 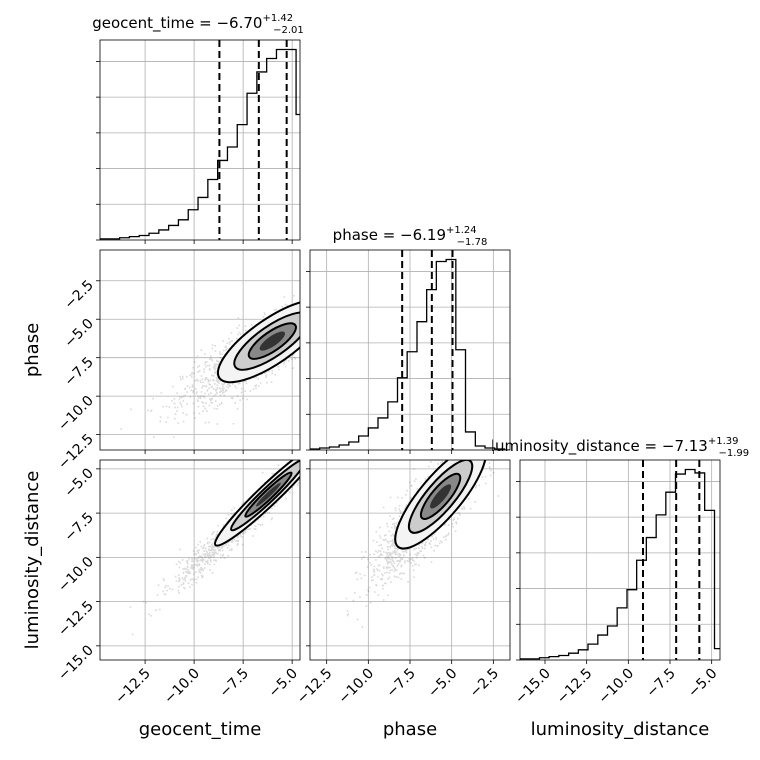 I want to click on x-tick-label-scatter-geocent_time-luminosity_distance-1: −10.0, so click(x=182, y=687).